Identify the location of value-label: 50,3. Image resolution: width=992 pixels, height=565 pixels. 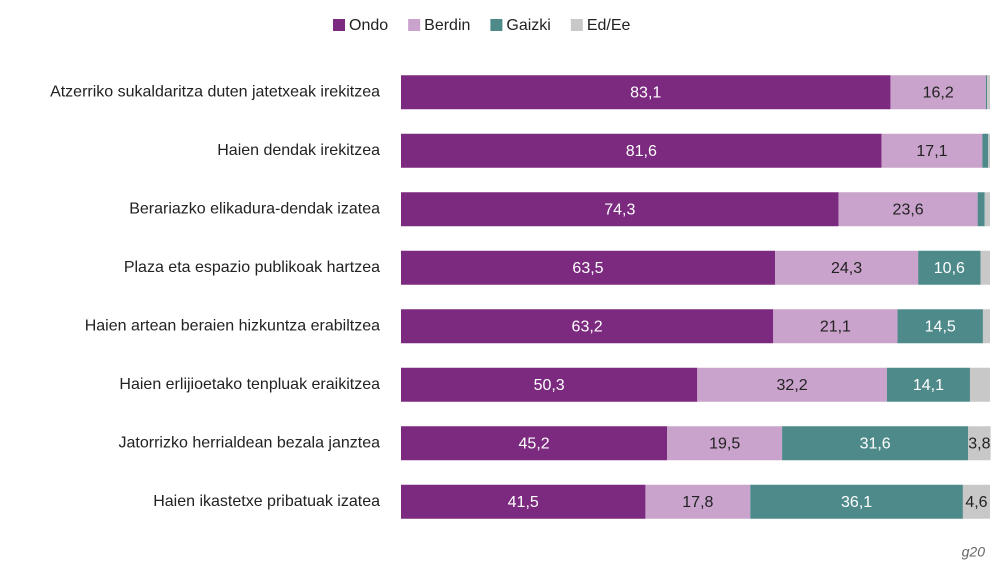
(549, 385).